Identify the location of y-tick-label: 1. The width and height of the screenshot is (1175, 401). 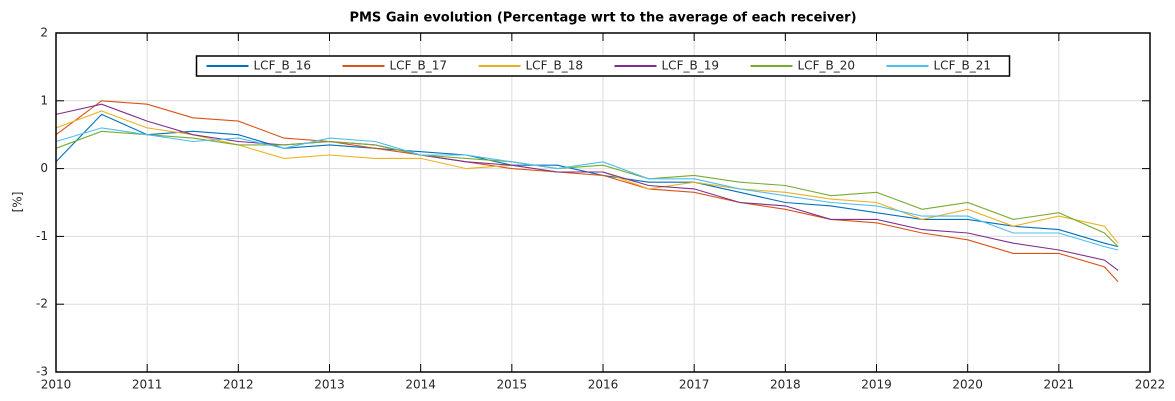
(44, 100).